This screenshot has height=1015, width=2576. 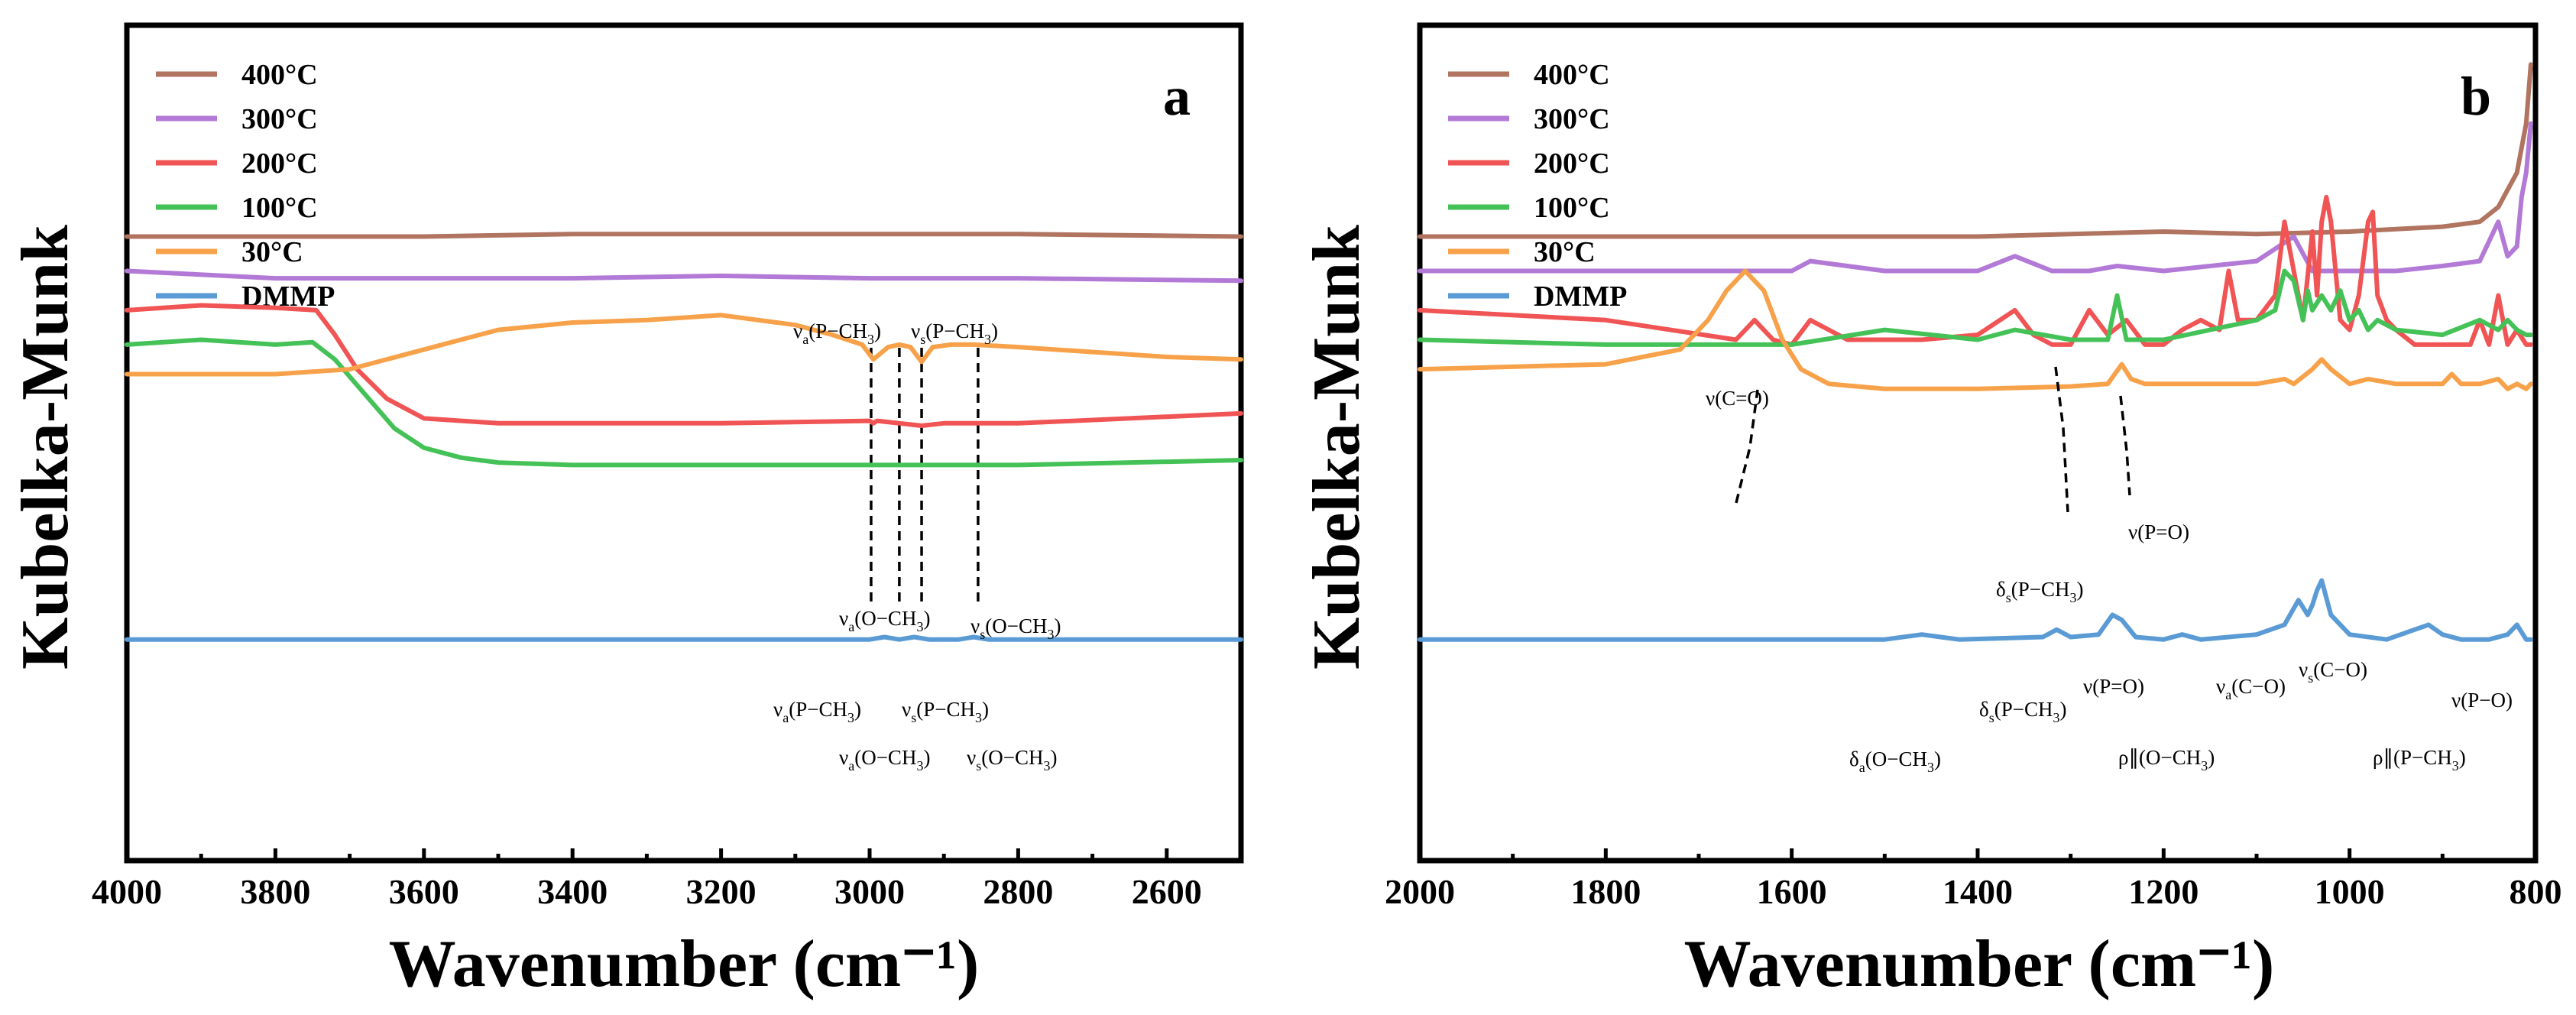 I want to click on guide-vpo, so click(x=2125, y=445).